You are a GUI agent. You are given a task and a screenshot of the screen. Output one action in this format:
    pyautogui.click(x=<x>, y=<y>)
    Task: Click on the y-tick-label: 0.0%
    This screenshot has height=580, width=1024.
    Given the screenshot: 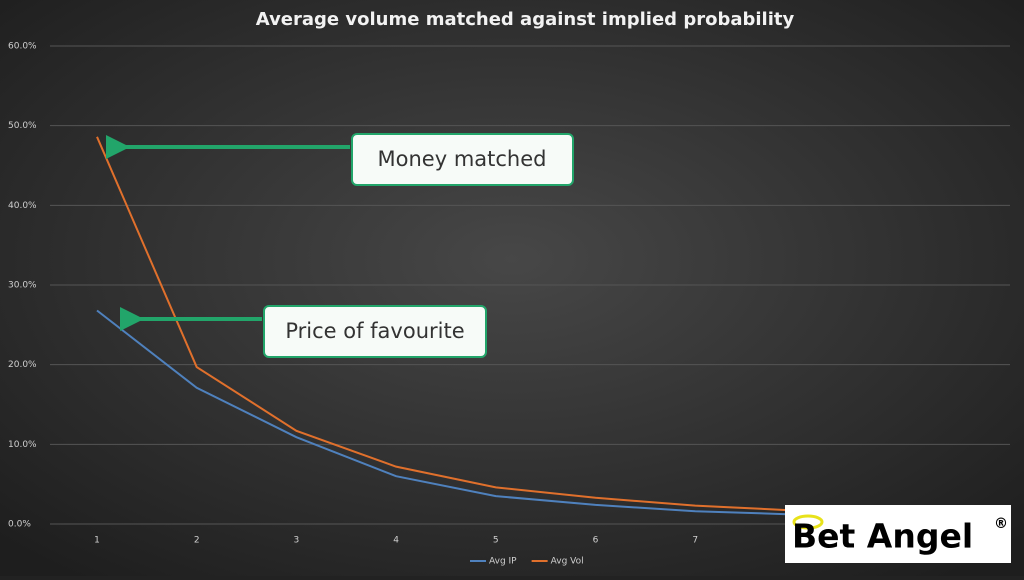 What is the action you would take?
    pyautogui.click(x=19, y=525)
    